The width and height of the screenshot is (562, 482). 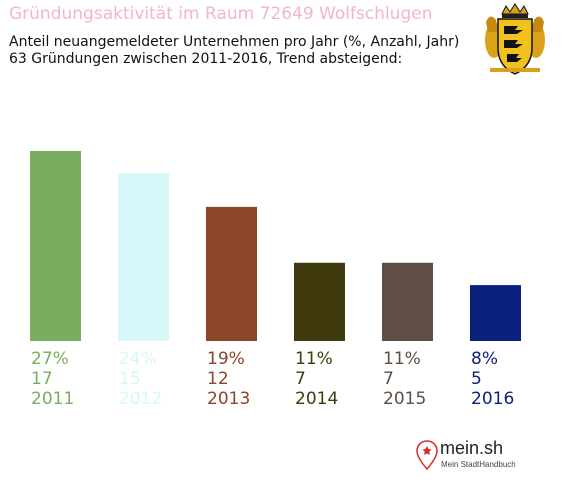 I want to click on logo-tagline: Mein StadtHandbuch, so click(x=478, y=464).